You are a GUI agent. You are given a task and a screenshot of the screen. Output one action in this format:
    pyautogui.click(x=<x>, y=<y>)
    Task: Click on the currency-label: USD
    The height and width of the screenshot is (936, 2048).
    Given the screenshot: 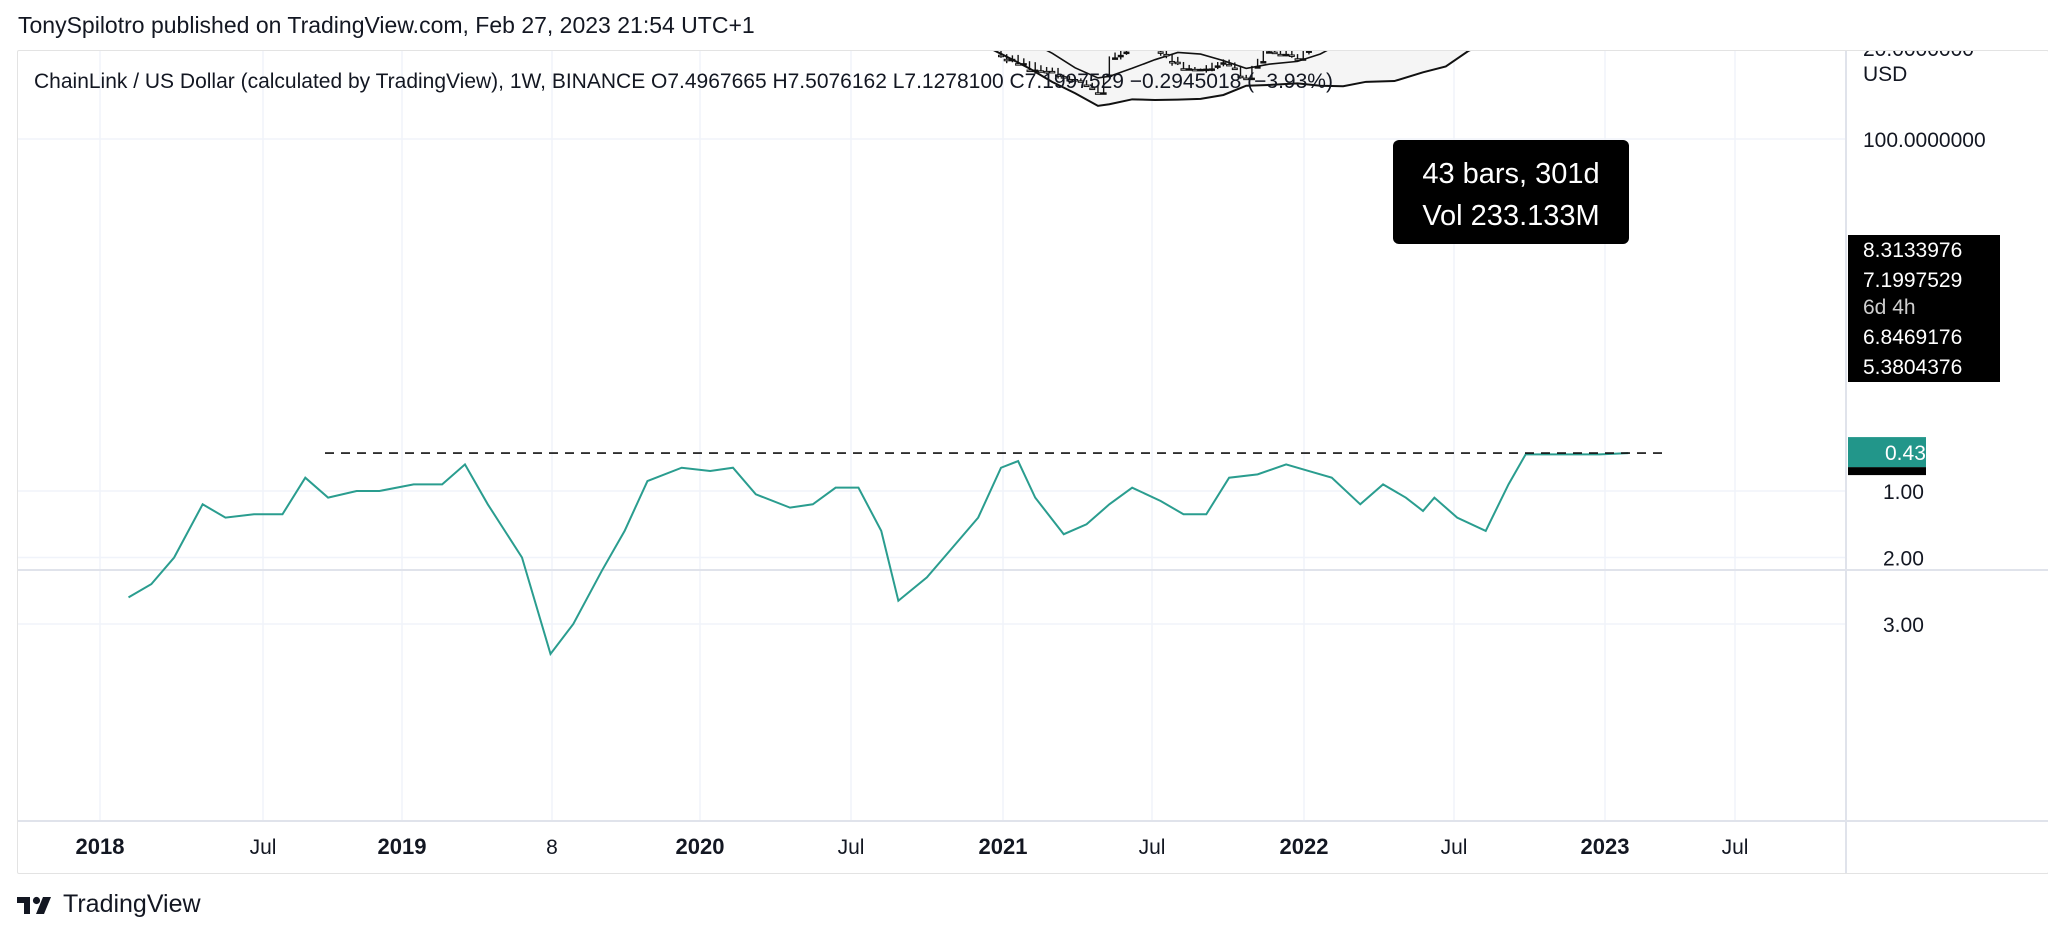 What is the action you would take?
    pyautogui.click(x=1885, y=74)
    